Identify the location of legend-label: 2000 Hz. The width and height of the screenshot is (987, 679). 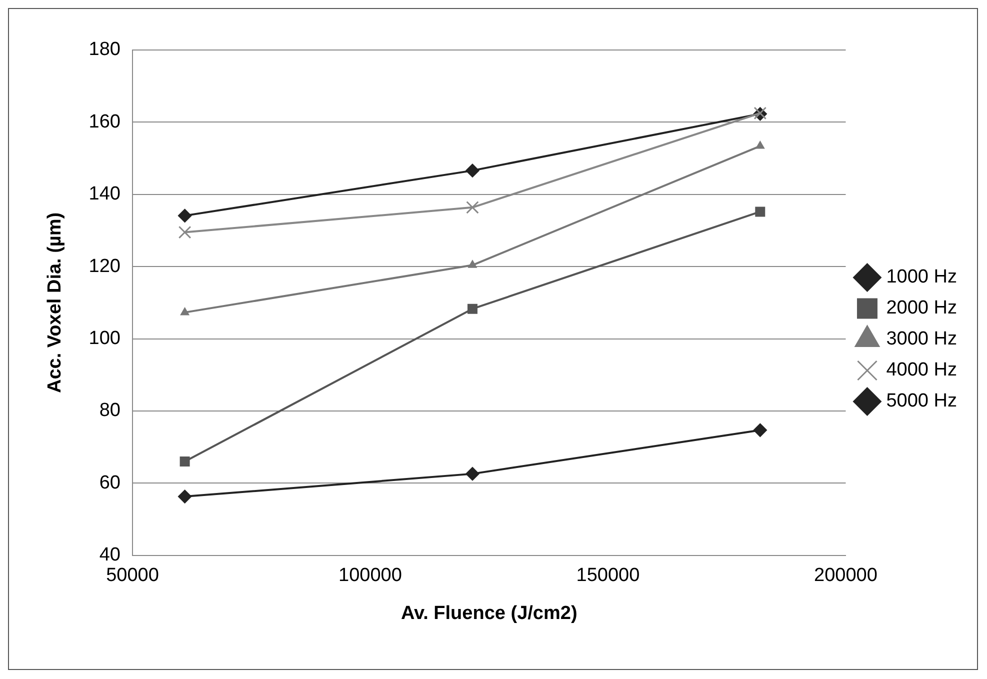
(922, 308).